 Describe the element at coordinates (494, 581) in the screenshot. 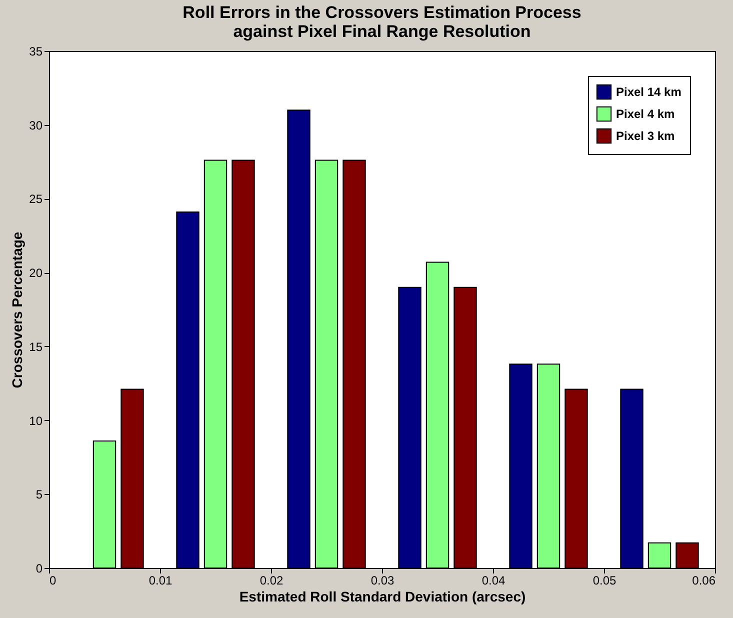

I see `x-tick-label: 0.04` at that location.